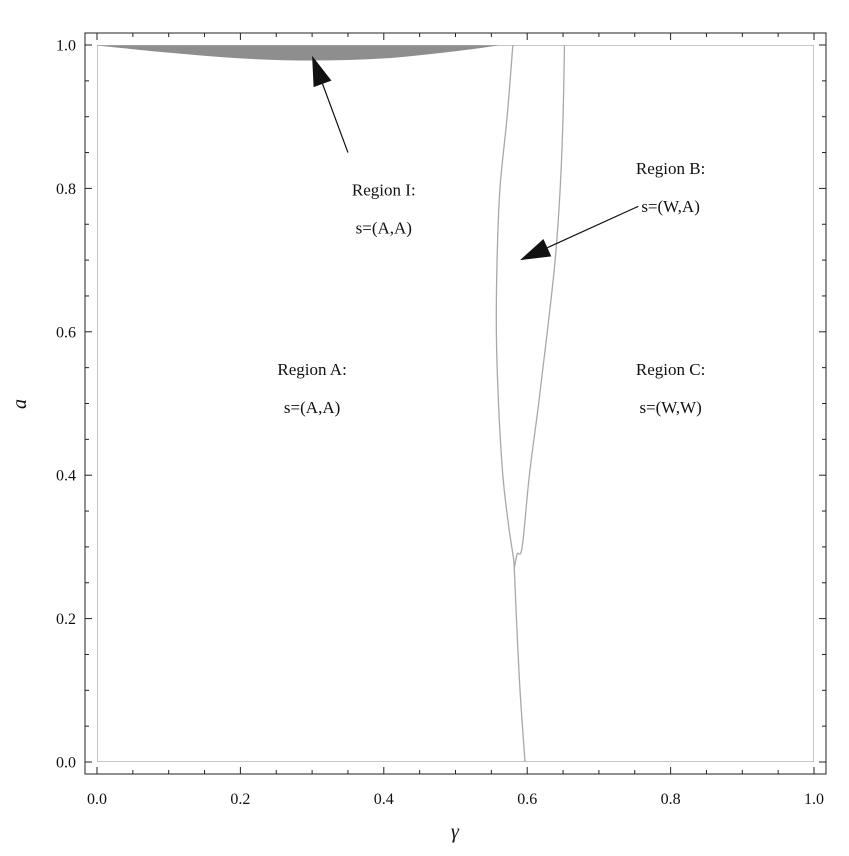  Describe the element at coordinates (539, 307) in the screenshot. I see `right-boundary` at that location.